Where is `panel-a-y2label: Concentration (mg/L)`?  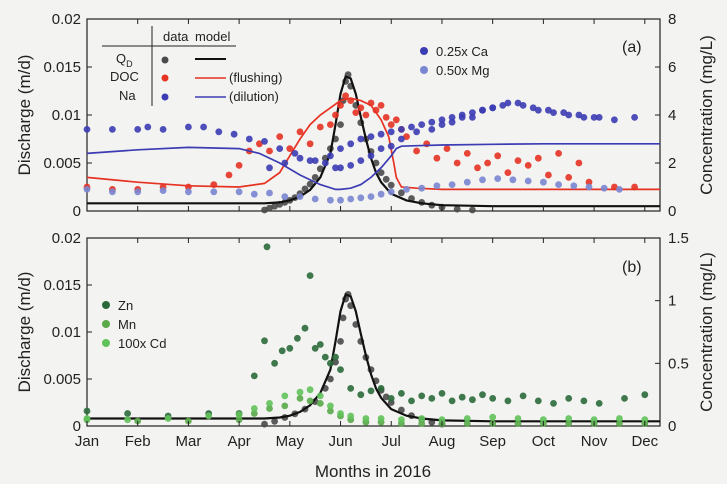 panel-a-y2label: Concentration (mg/L) is located at coordinates (706, 115).